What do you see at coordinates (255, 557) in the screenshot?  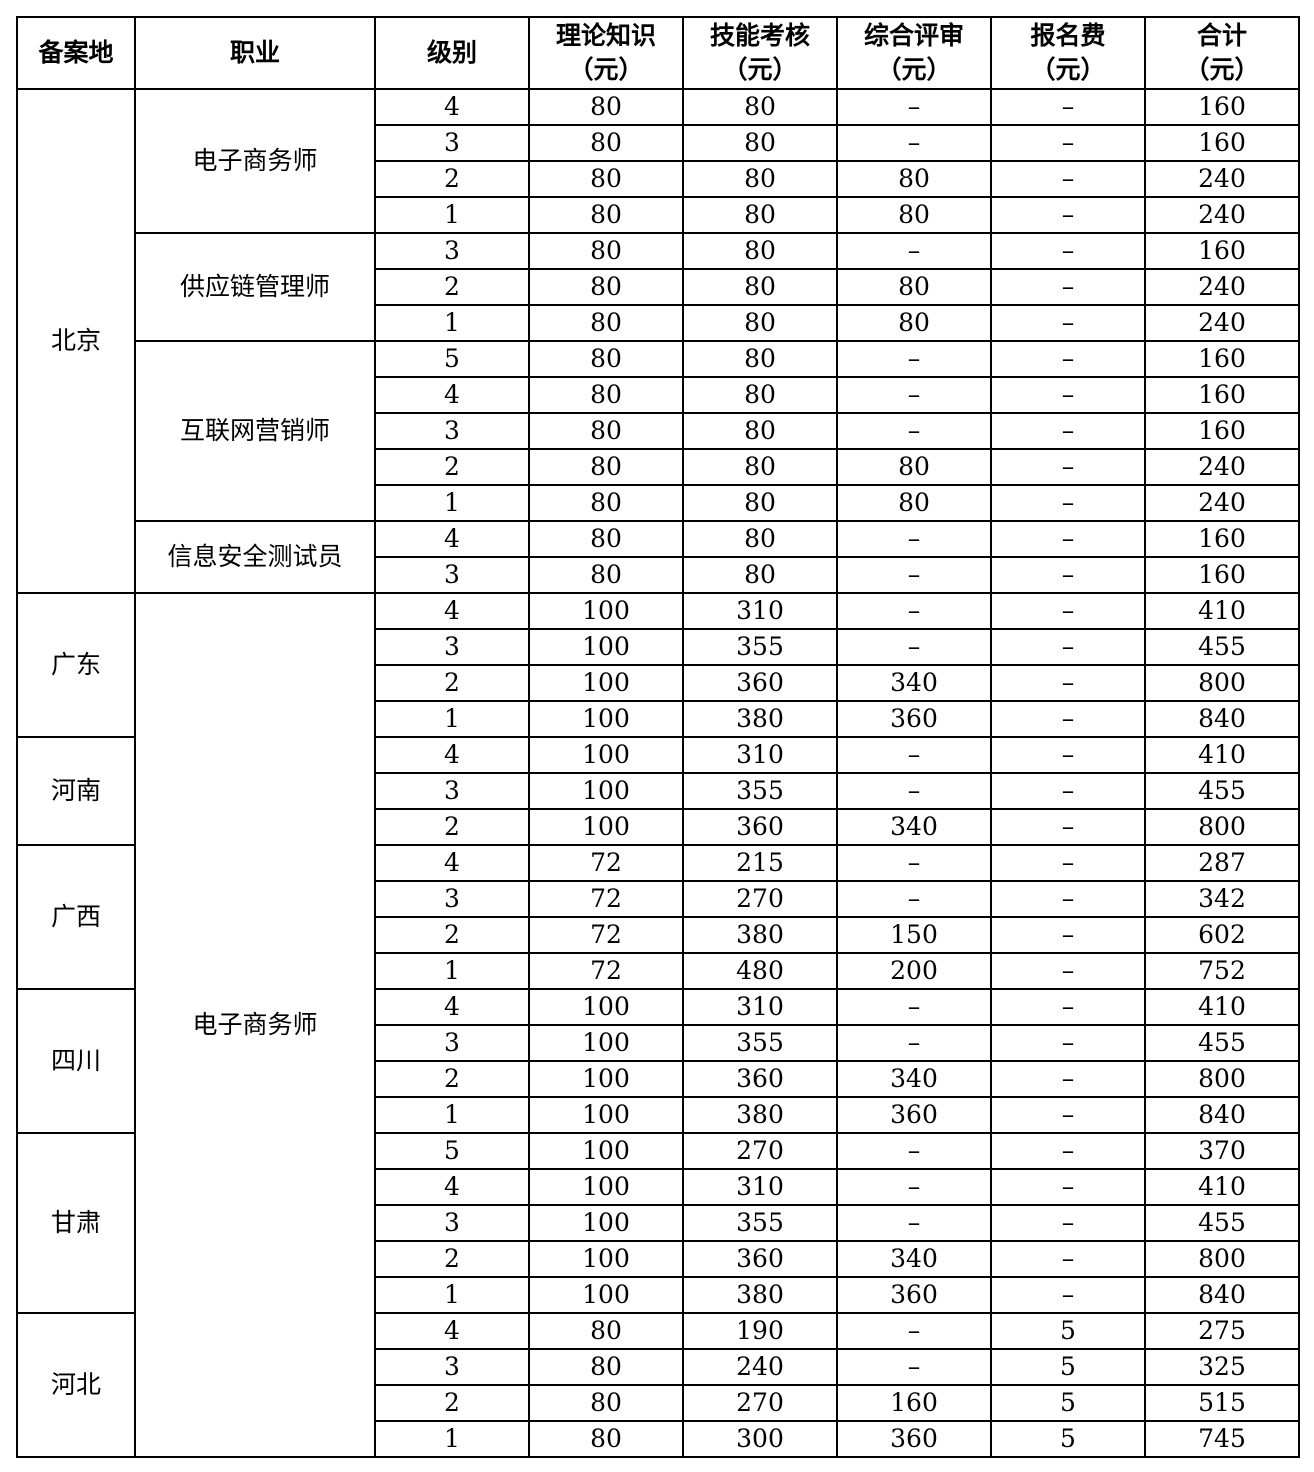 I see `occupation-cell: 信息安全测试员` at bounding box center [255, 557].